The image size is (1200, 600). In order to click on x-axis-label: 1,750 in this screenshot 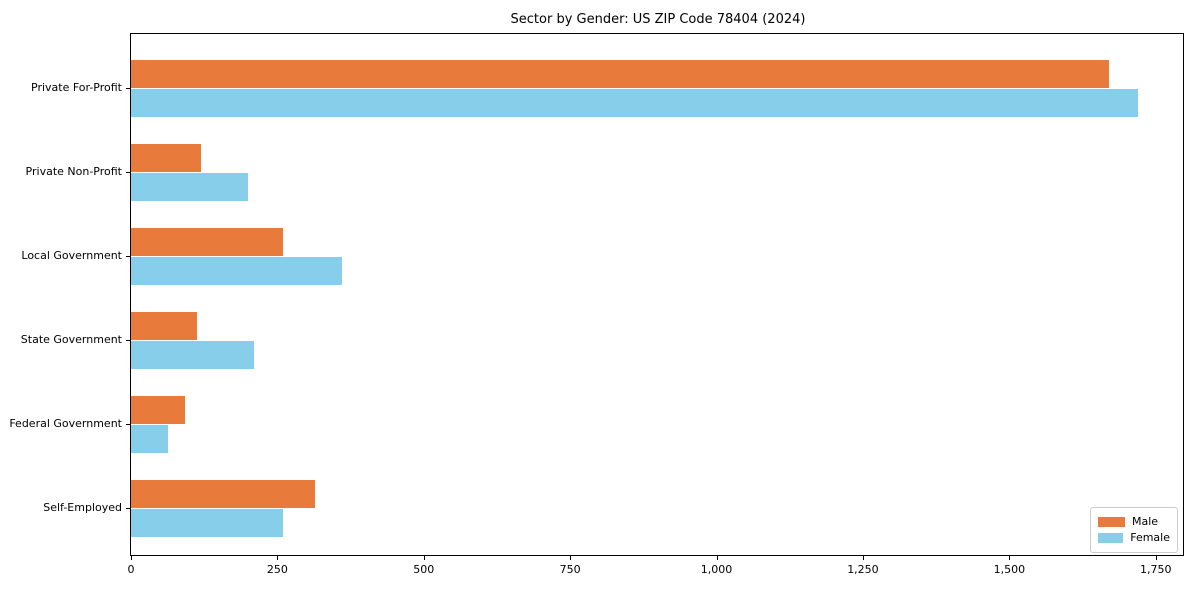, I will do `click(1155, 569)`.